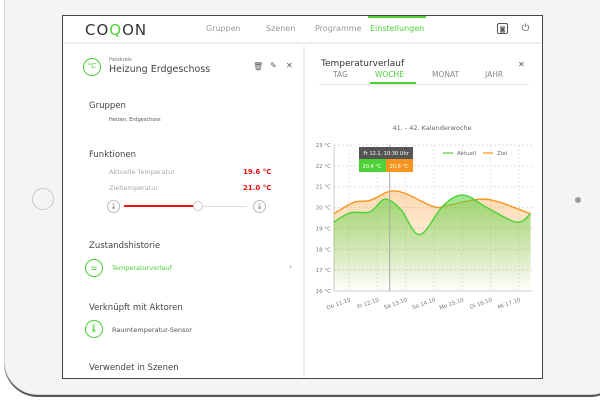 This screenshot has width=600, height=400. I want to click on target-temp-label: Zieltemperatur, so click(134, 188).